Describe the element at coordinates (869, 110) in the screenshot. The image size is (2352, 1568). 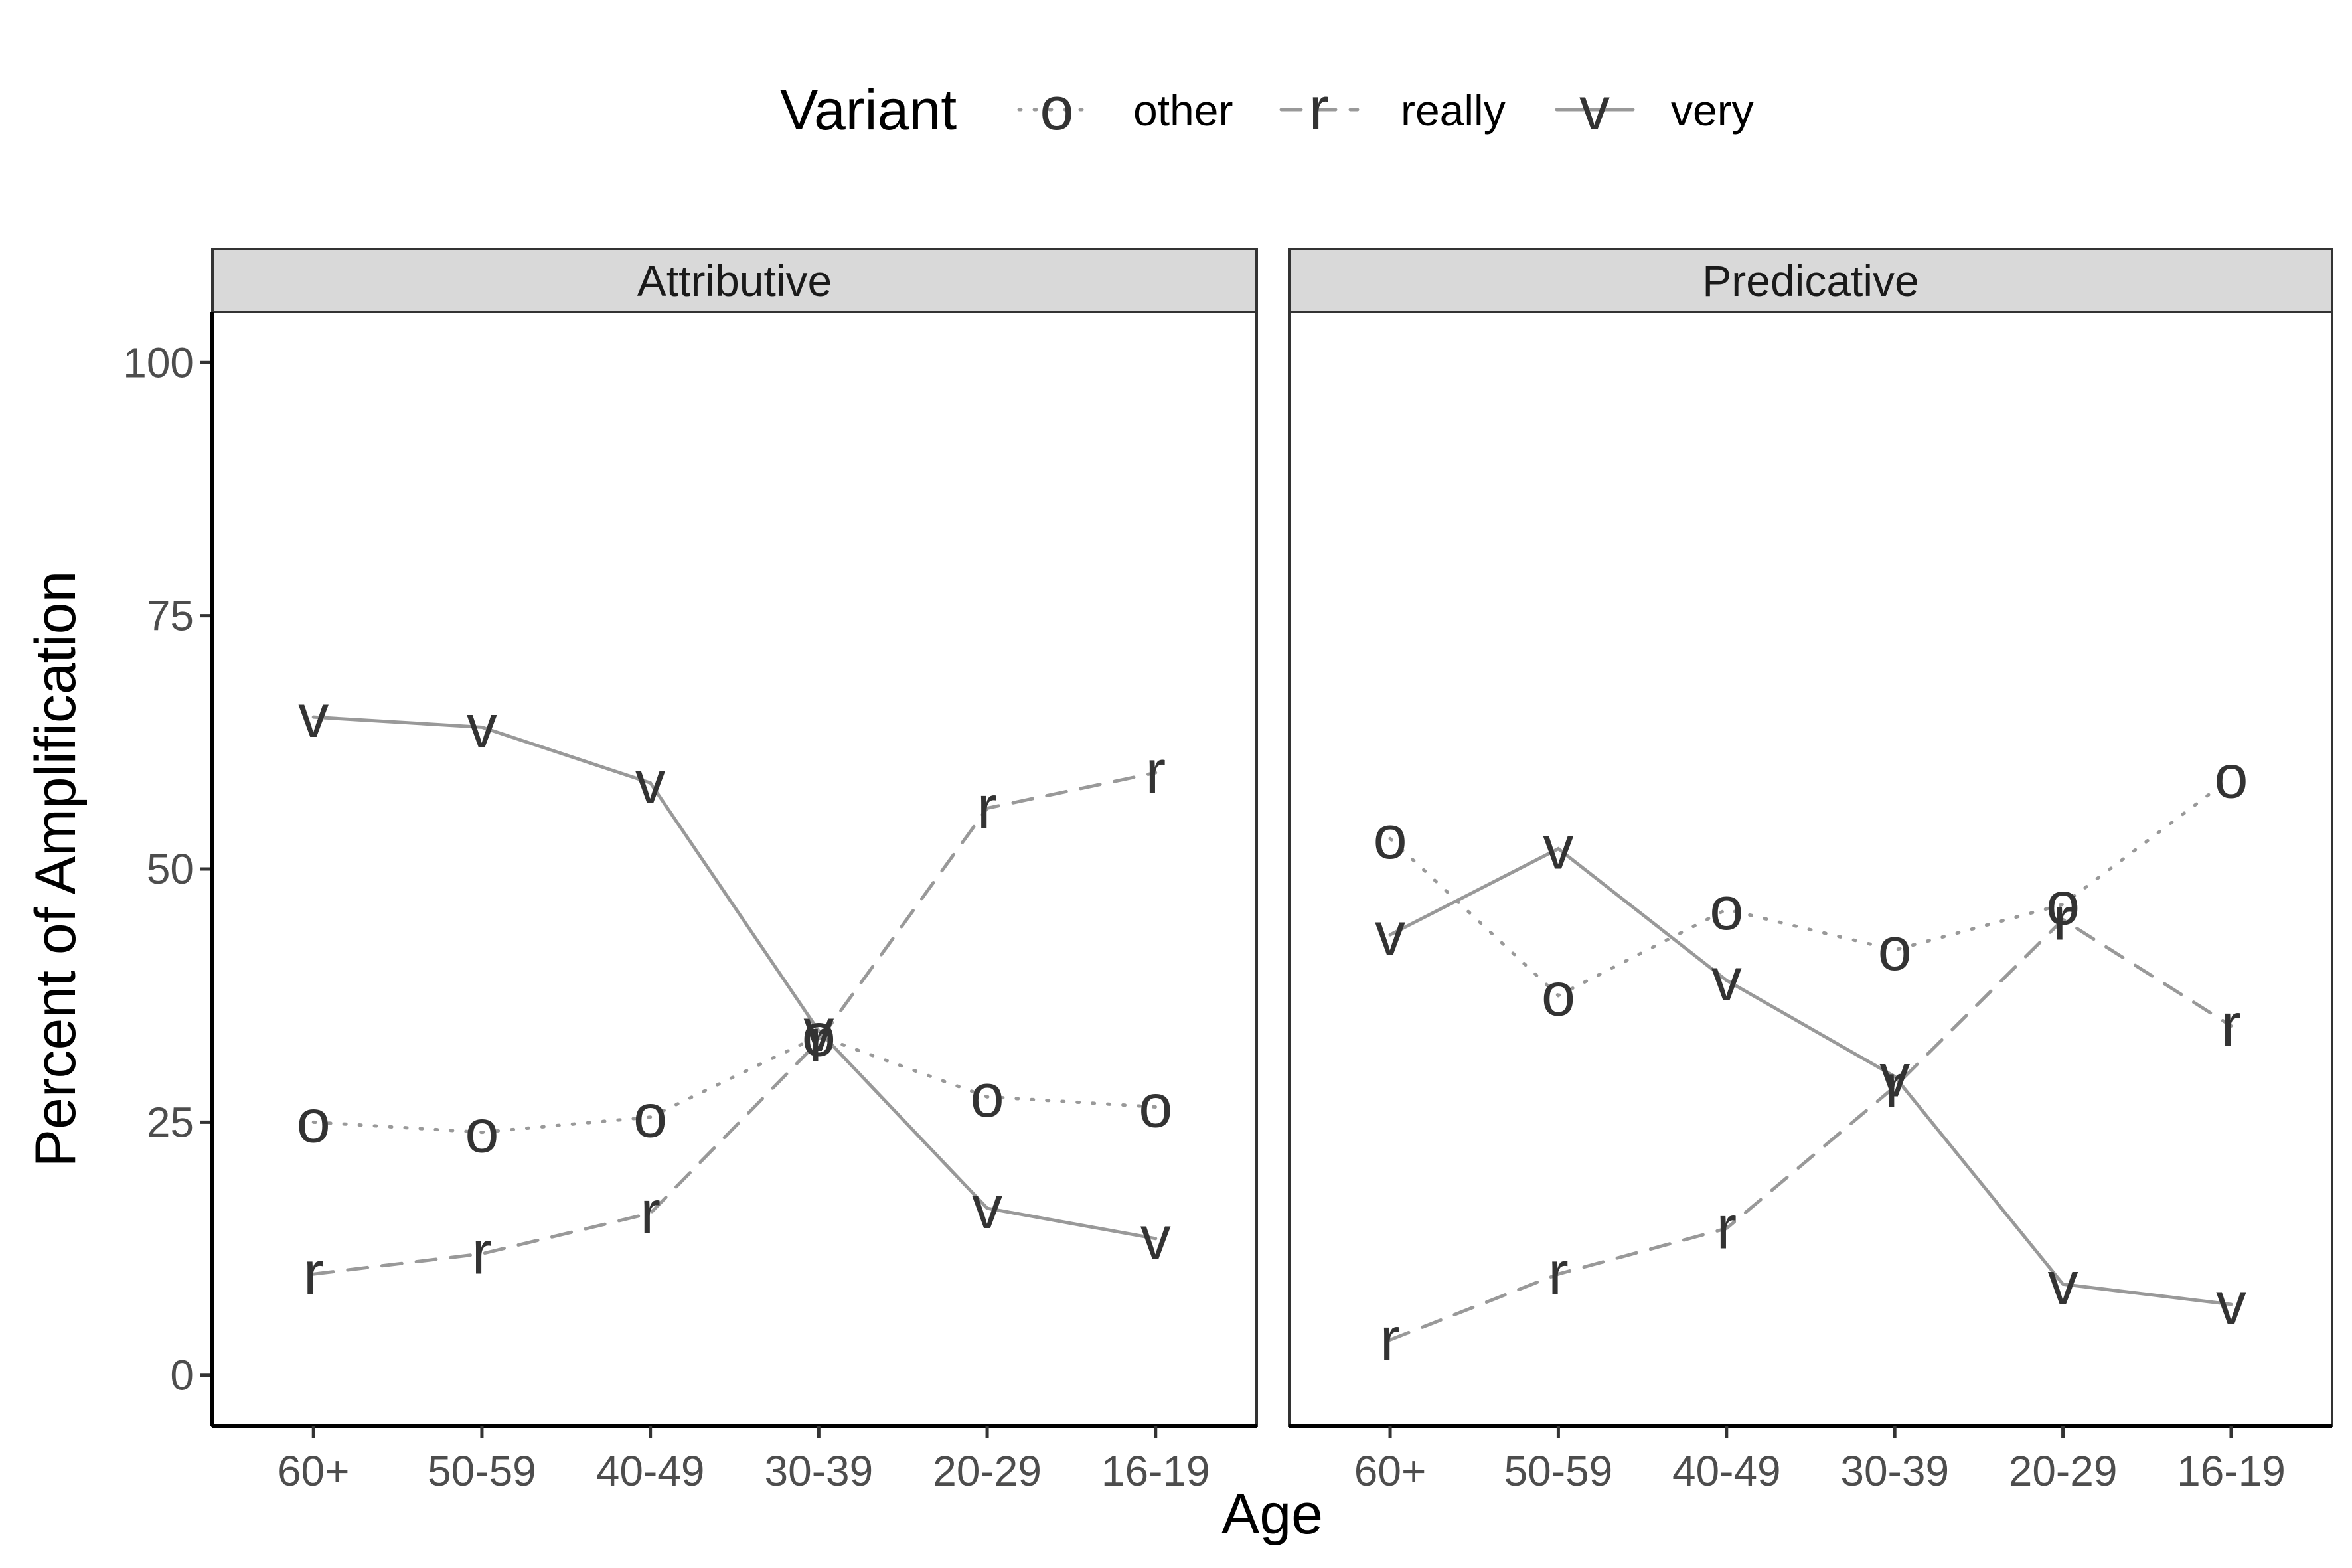
I see `legend-title: Variant` at that location.